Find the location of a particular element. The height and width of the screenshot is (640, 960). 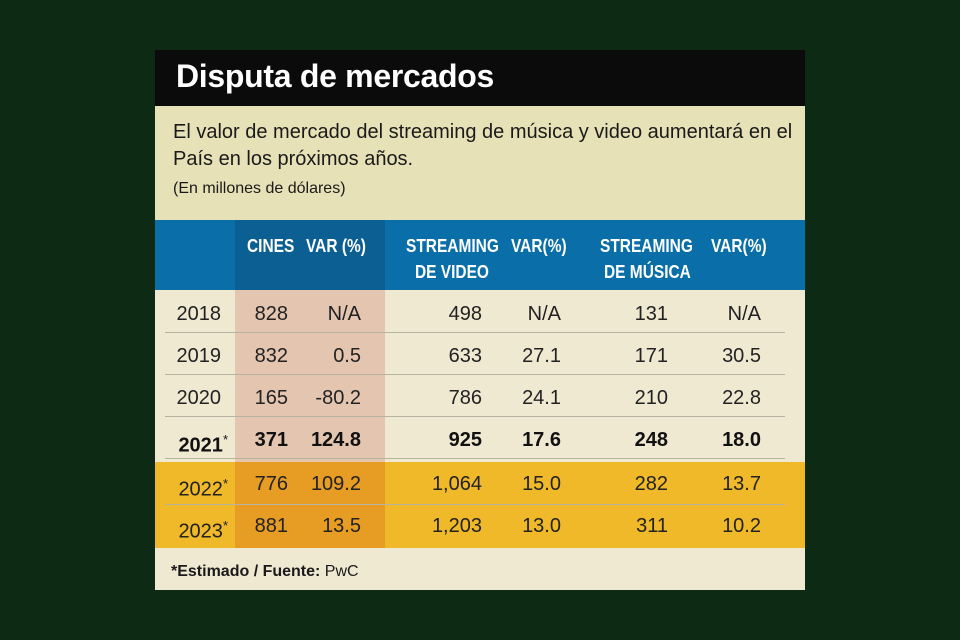

cell-year: 2022* is located at coordinates (183, 487).